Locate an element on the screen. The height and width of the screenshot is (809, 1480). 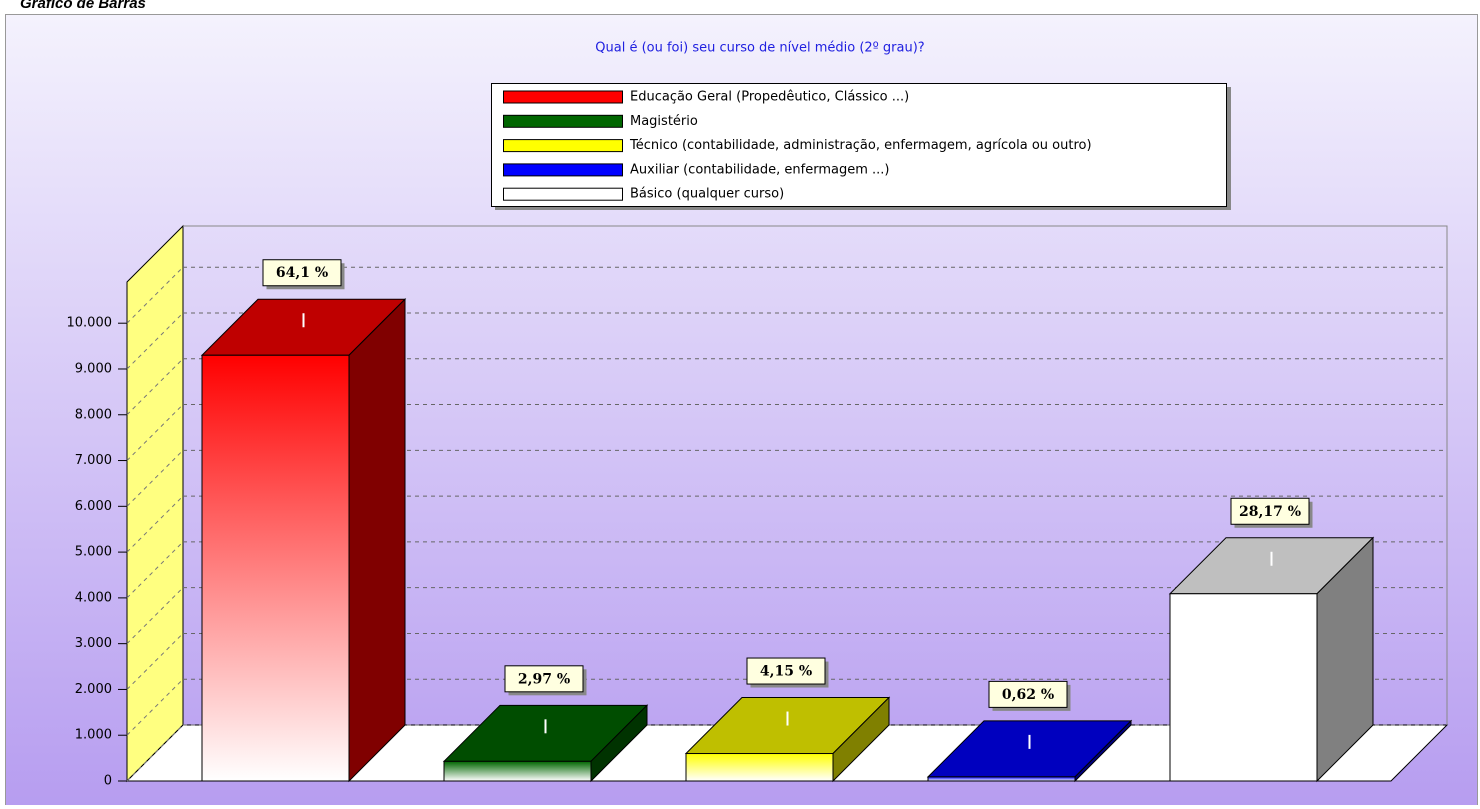
y-tick-label: 5.000 is located at coordinates (93, 552).